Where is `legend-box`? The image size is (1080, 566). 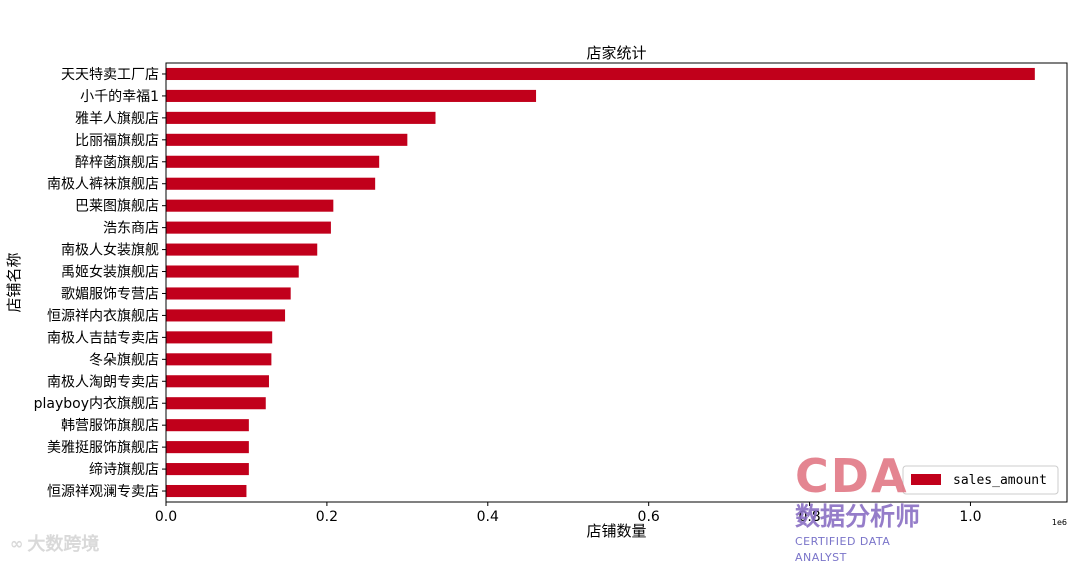 legend-box is located at coordinates (980, 480).